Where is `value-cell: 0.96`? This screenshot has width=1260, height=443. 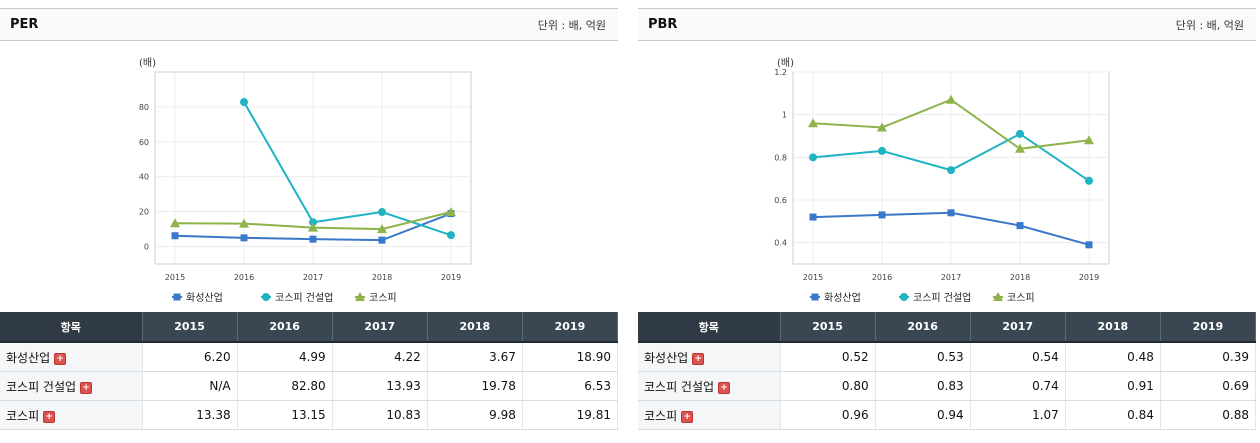
value-cell: 0.96 is located at coordinates (828, 415).